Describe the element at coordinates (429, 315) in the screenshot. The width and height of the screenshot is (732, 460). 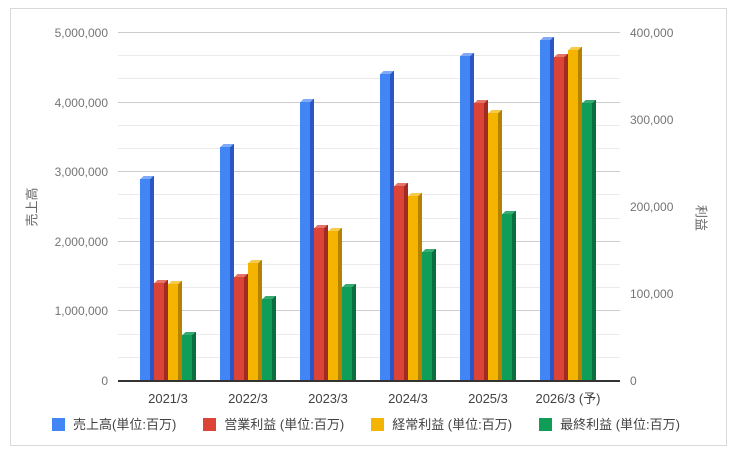
I see `bar-right-20243-s3` at that location.